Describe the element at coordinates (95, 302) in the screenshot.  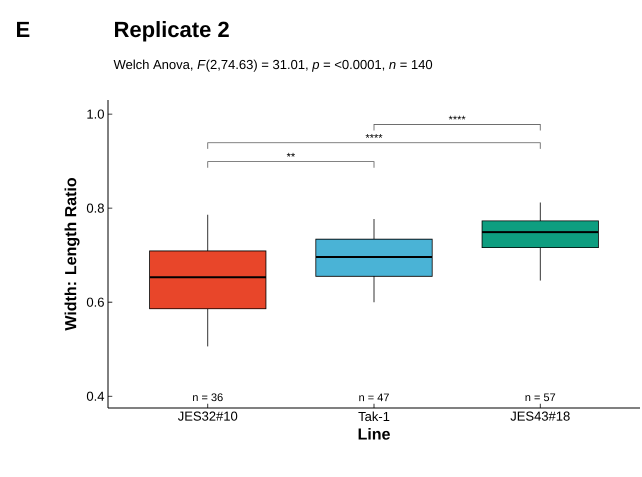
I see `y-tick-label: 0.6` at that location.